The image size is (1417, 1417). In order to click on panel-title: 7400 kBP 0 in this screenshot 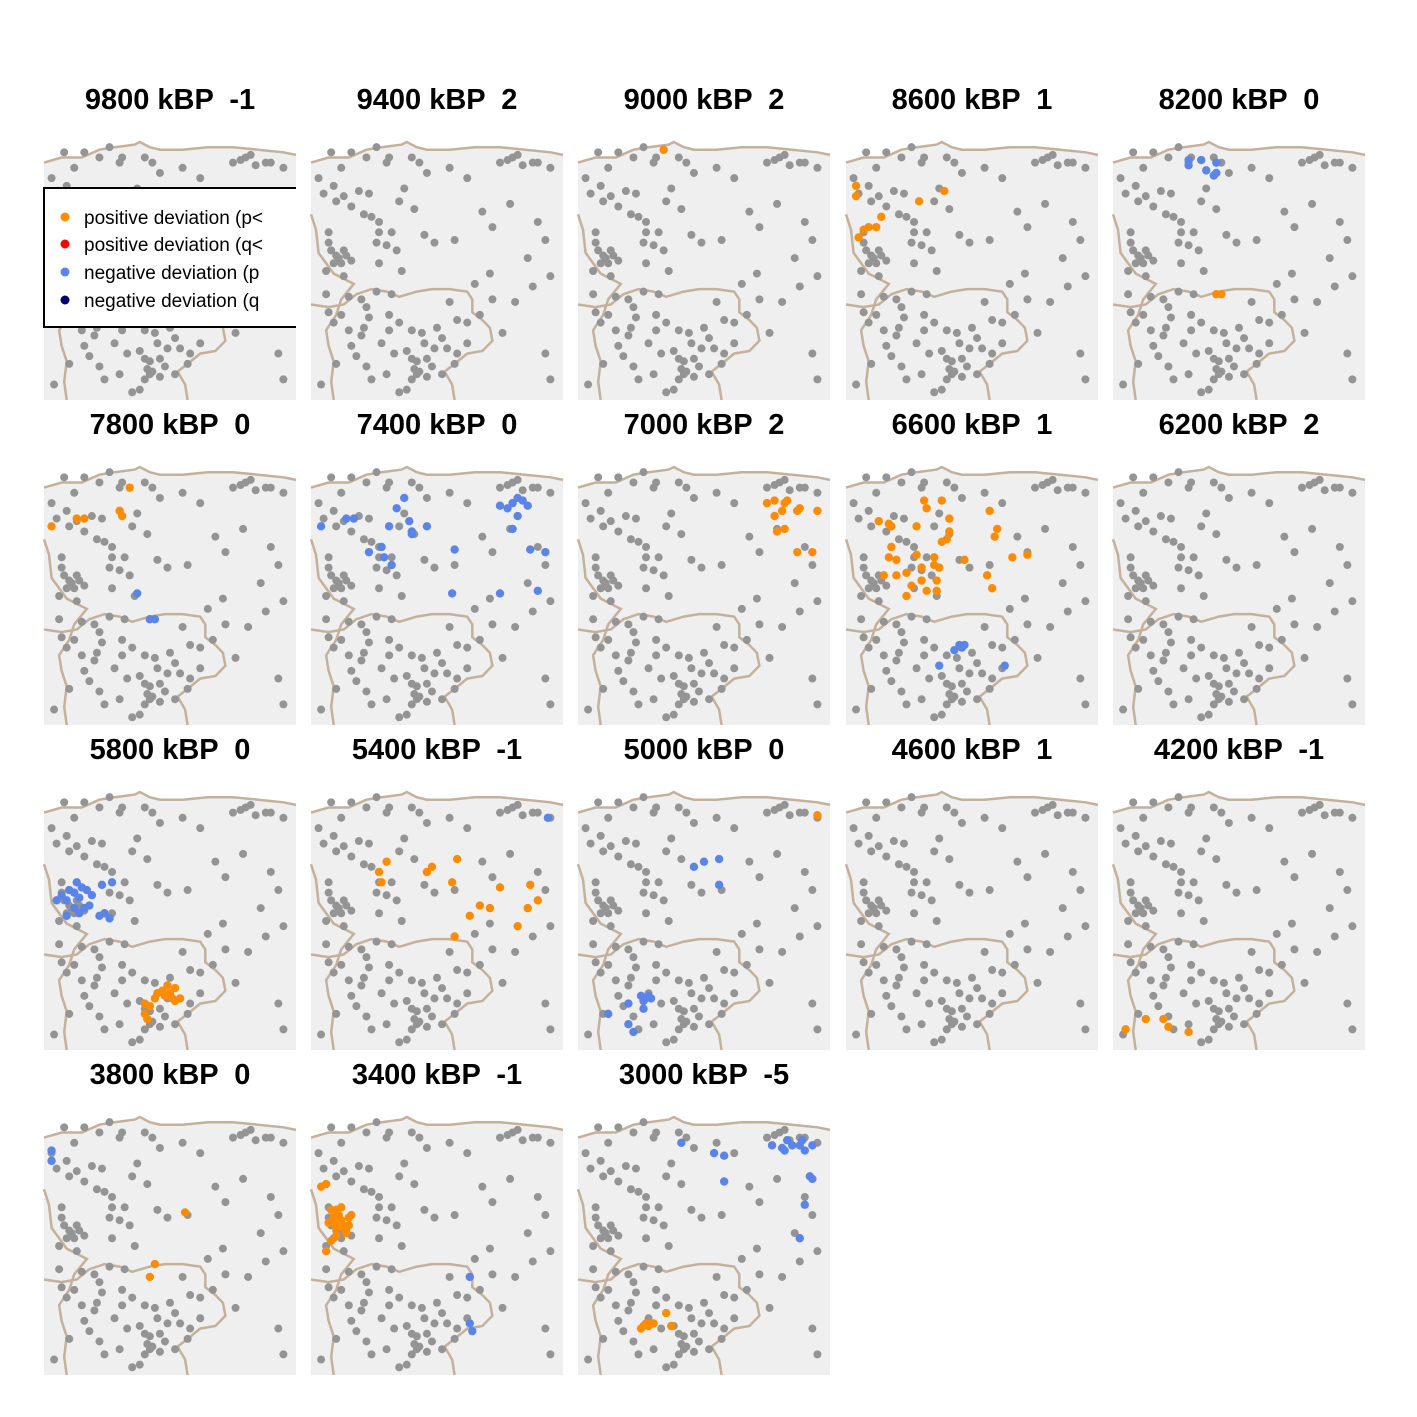, I will do `click(437, 425)`.